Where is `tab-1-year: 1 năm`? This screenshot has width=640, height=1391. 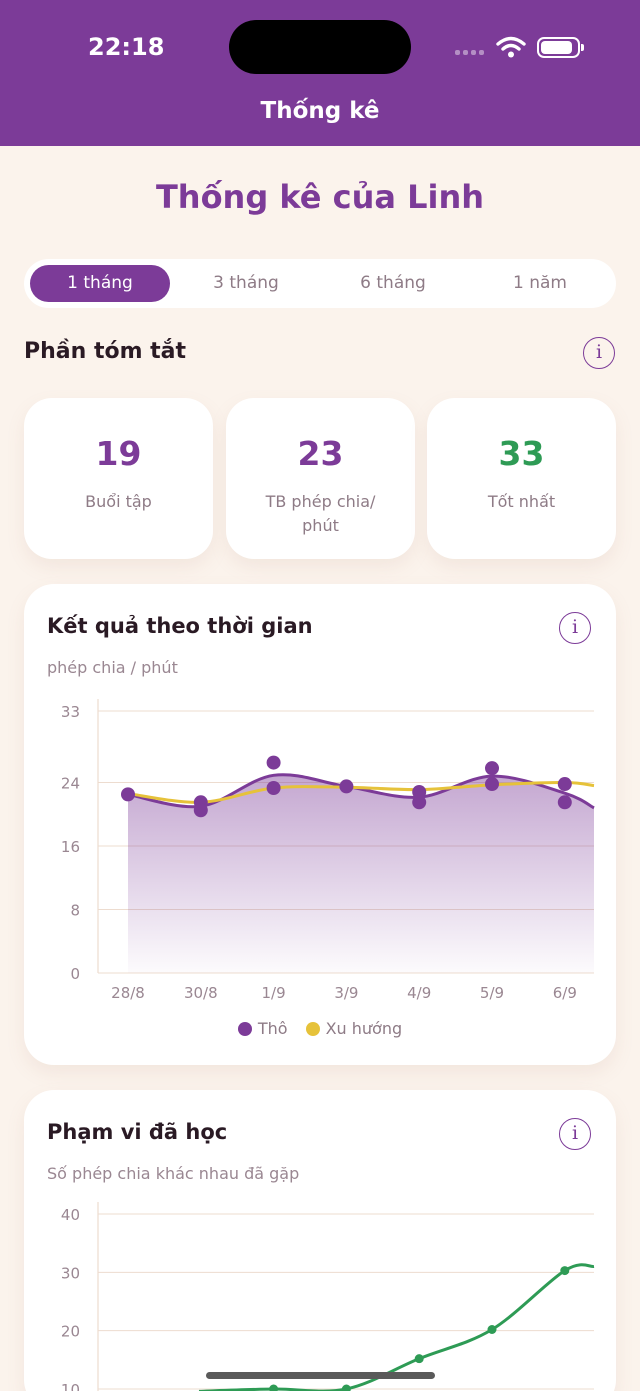
tab-1-year: 1 năm is located at coordinates (540, 283).